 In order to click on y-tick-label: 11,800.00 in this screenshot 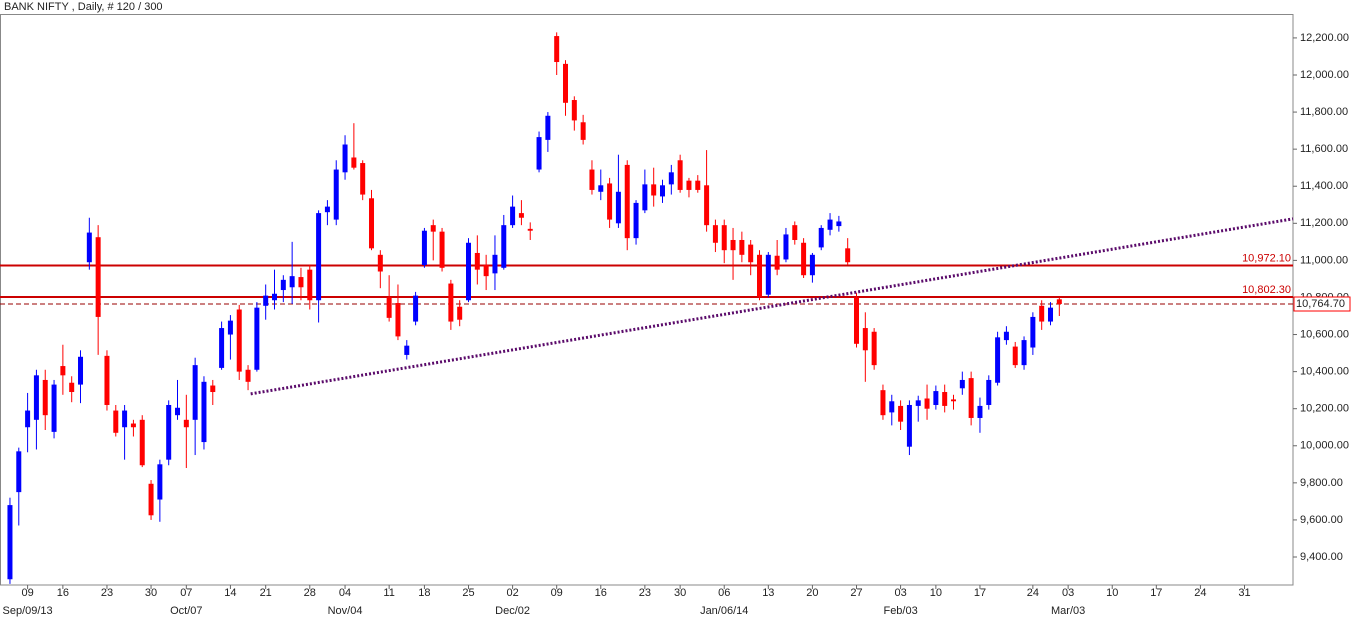, I will do `click(1324, 112)`.